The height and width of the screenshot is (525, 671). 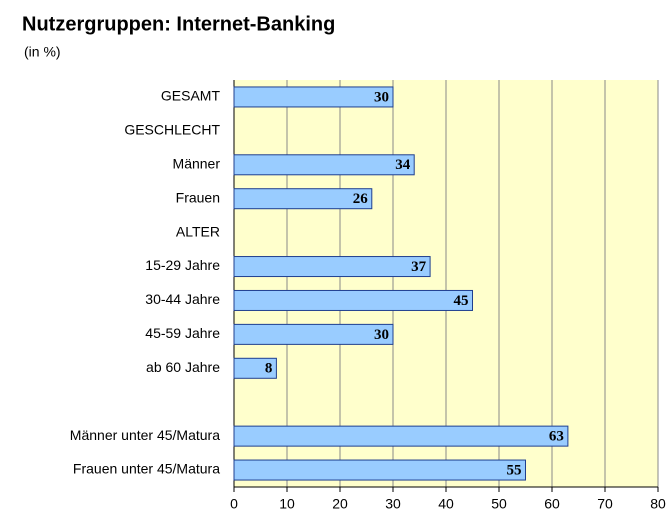 What do you see at coordinates (403, 165) in the screenshot?
I see `value-label: 34` at bounding box center [403, 165].